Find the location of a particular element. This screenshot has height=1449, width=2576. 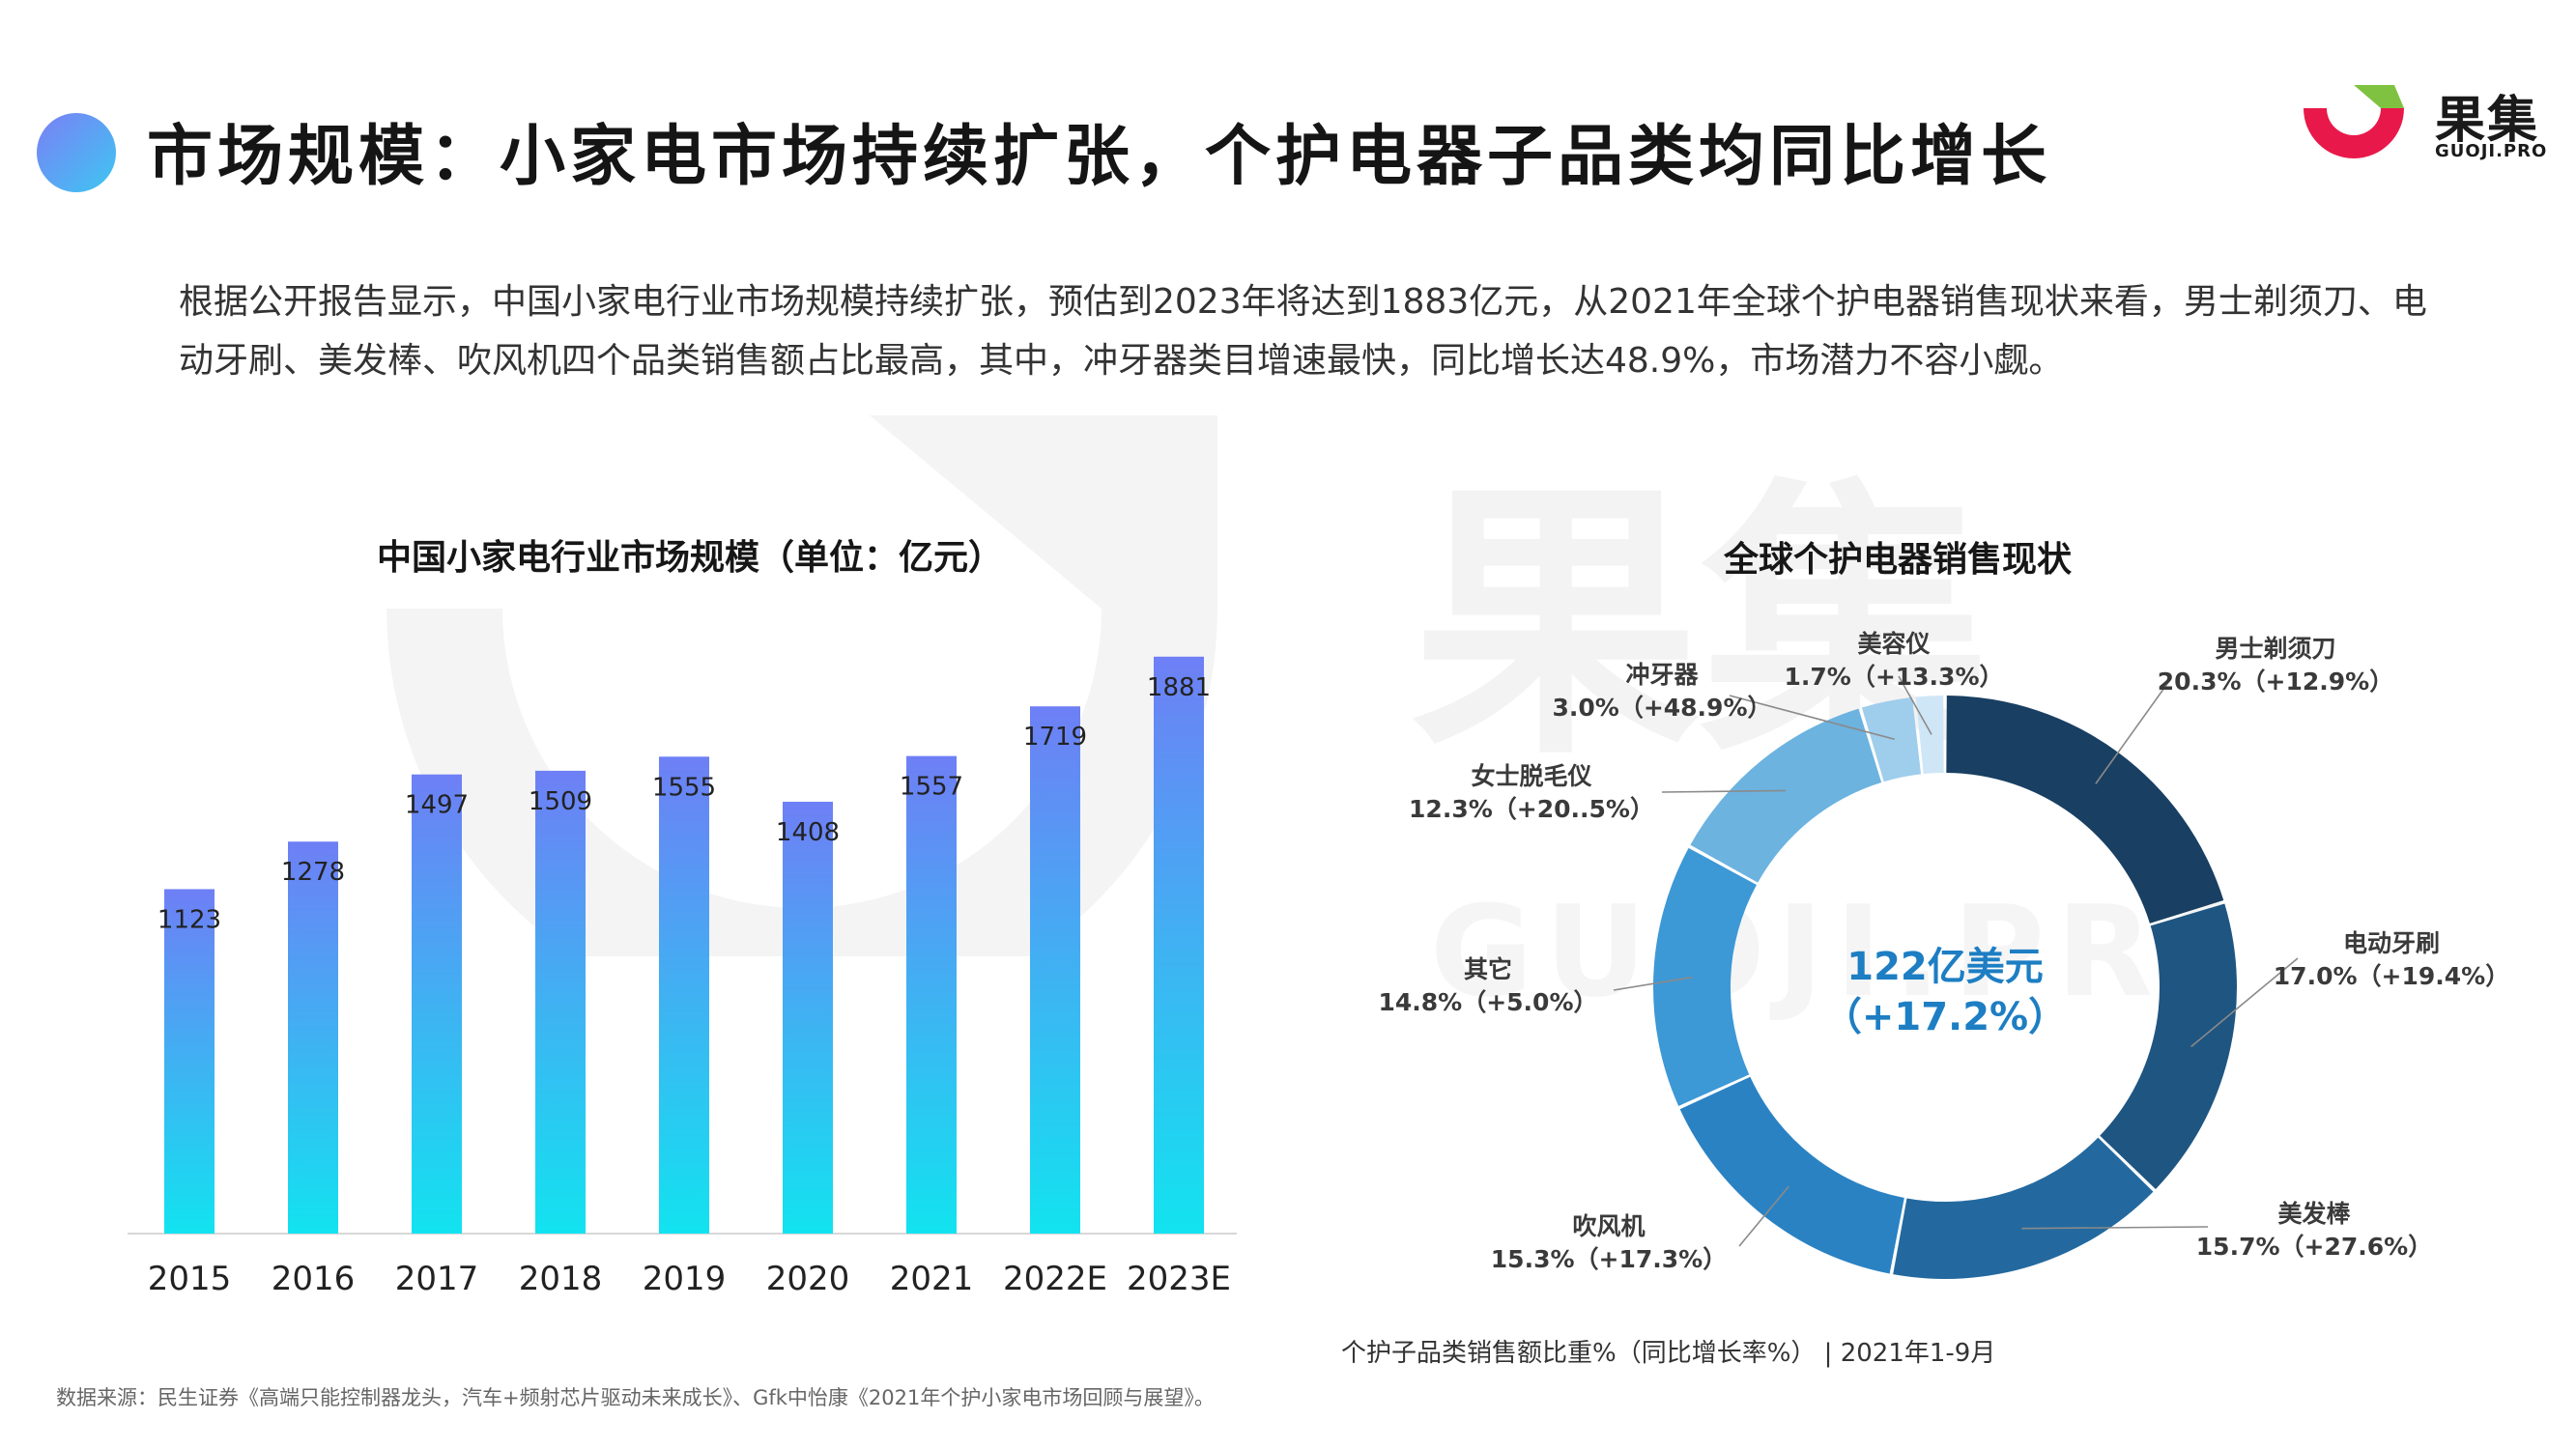

x-tick-label: 2021 is located at coordinates (932, 1279).